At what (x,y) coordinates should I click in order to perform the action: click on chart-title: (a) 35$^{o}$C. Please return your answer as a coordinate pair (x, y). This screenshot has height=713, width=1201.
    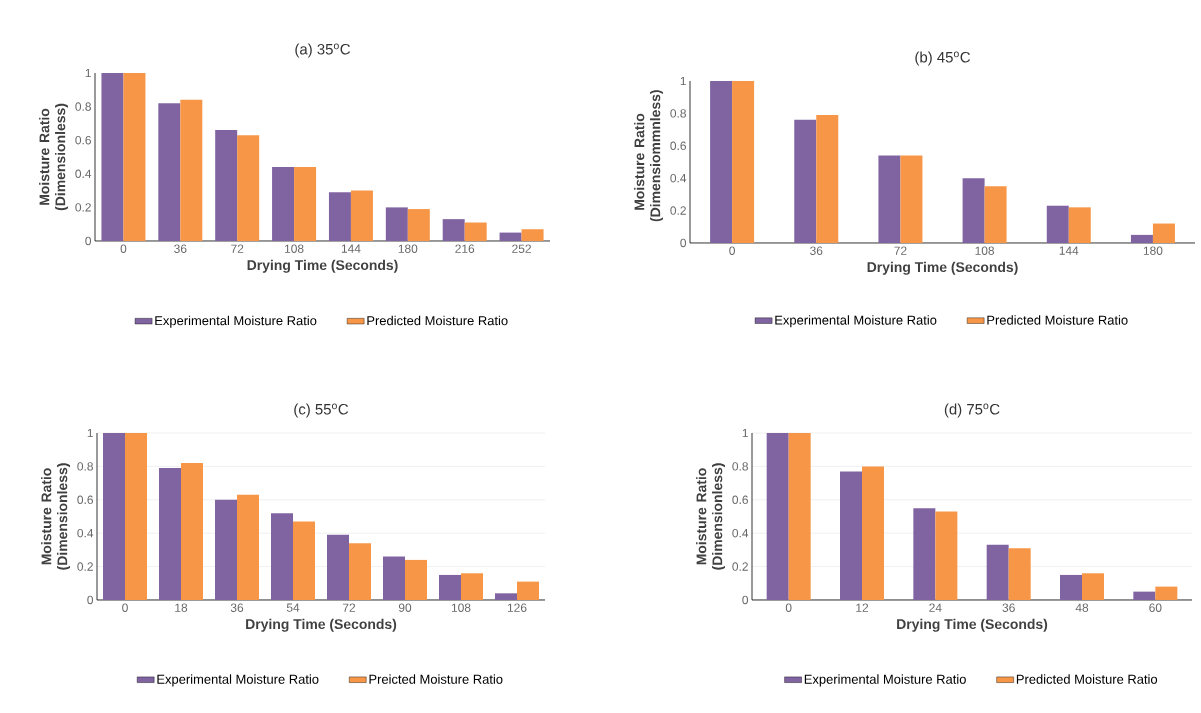
    Looking at the image, I should click on (323, 50).